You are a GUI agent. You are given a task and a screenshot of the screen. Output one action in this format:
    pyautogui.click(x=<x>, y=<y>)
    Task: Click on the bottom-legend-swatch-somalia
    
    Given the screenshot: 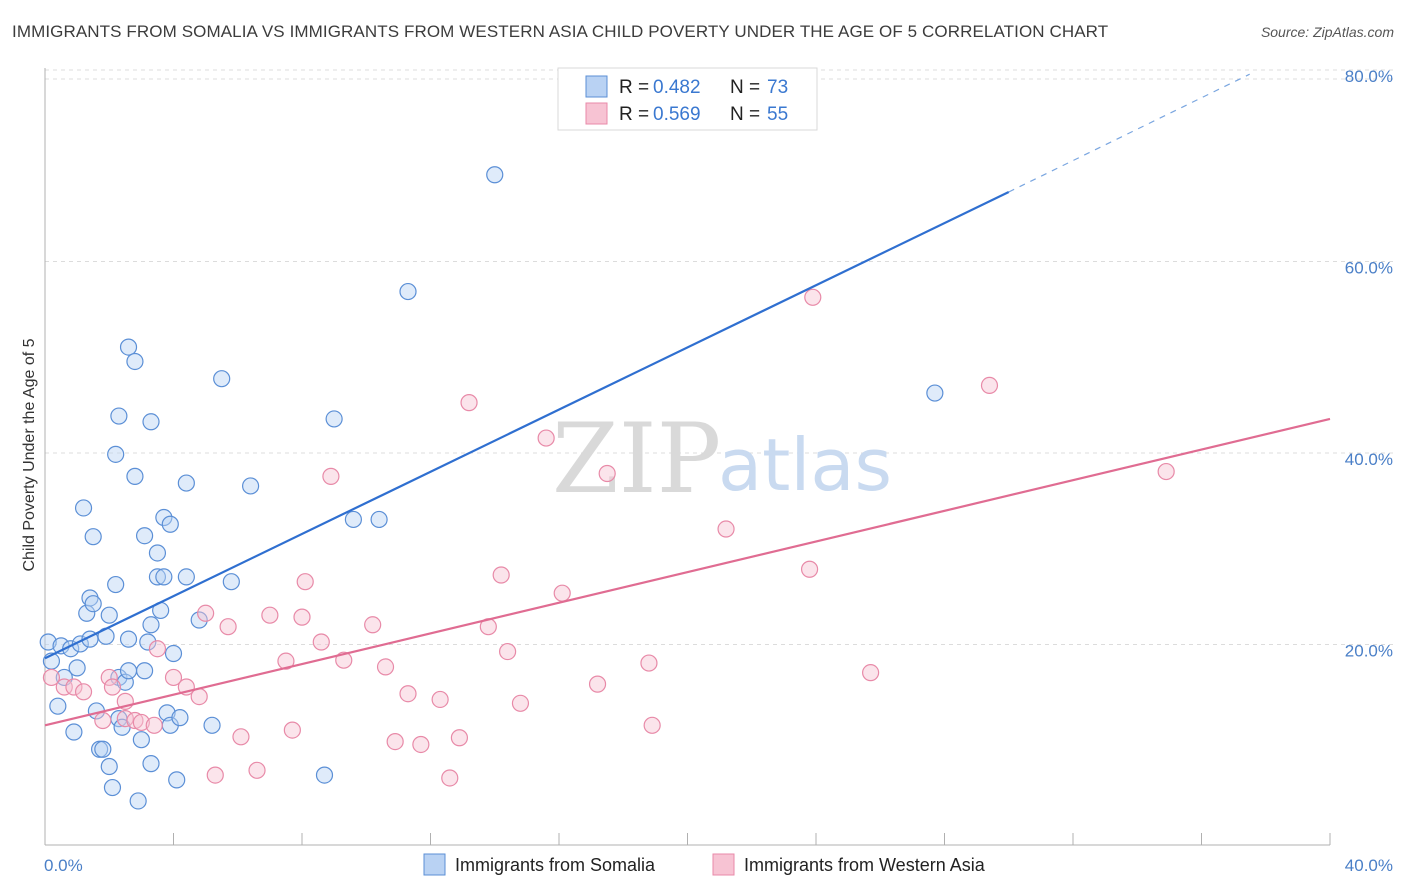 What is the action you would take?
    pyautogui.click(x=434, y=864)
    